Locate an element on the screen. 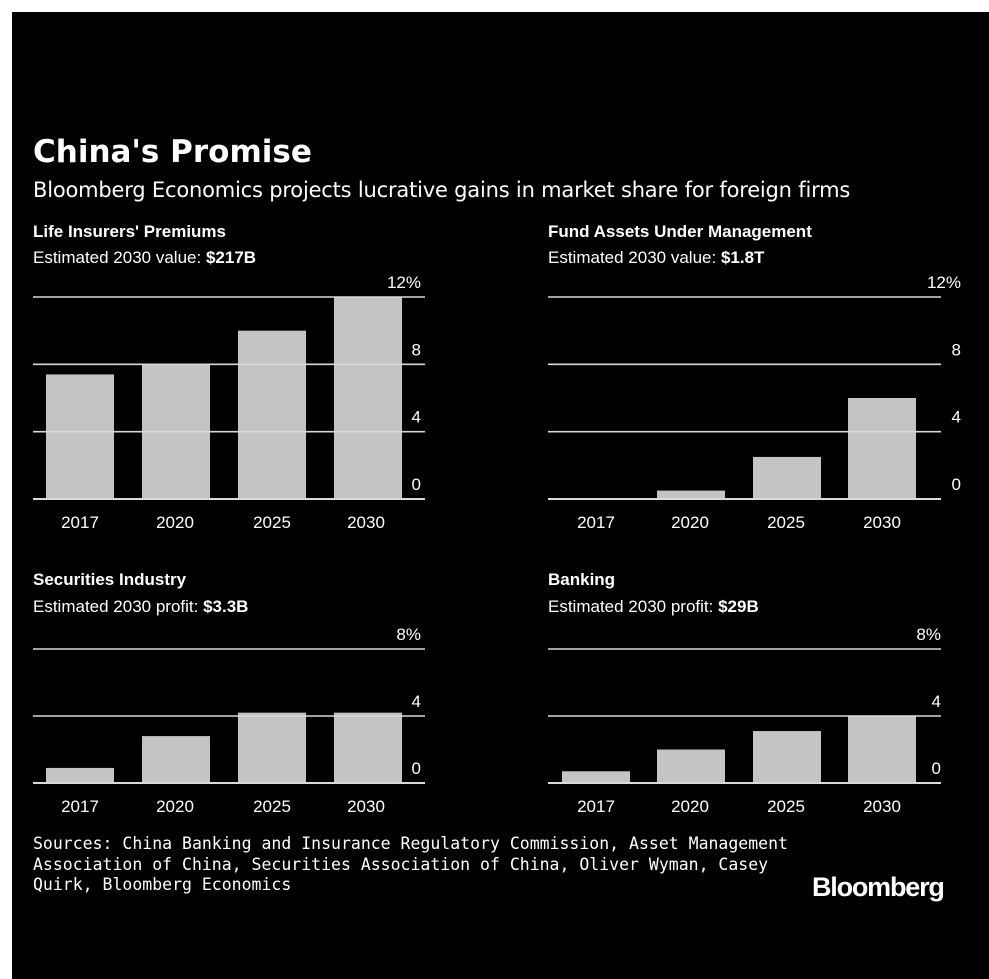 The image size is (989, 979). panel-title-fund-assets: Fund Assets Under Management is located at coordinates (680, 231).